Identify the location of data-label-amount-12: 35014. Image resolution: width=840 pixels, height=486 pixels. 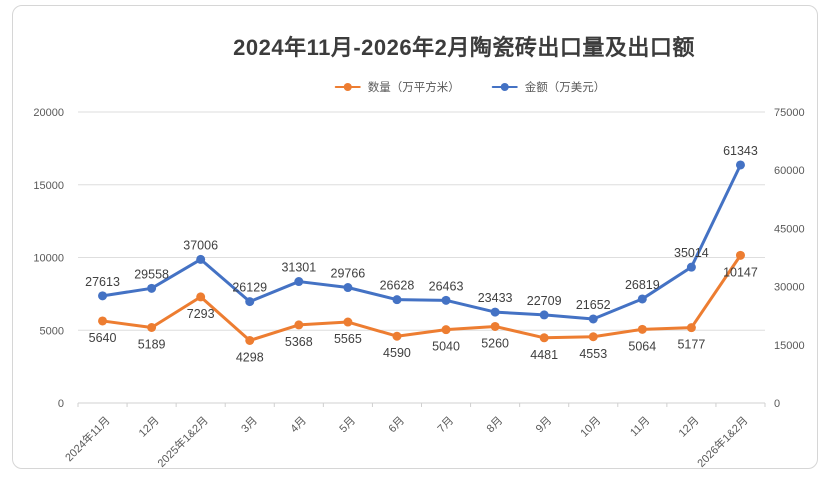
(691, 253).